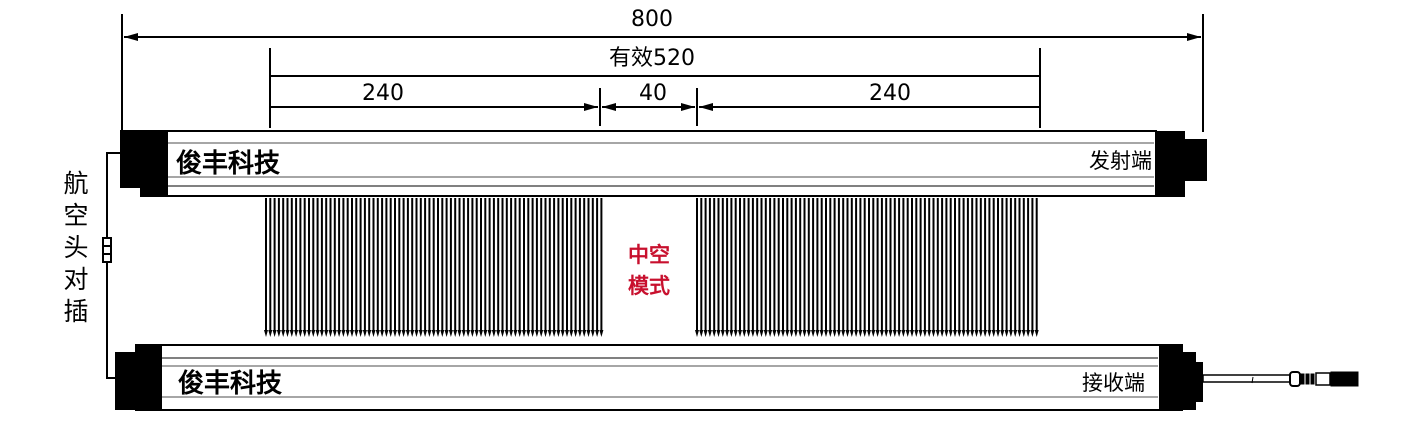 The width and height of the screenshot is (1407, 433). Describe the element at coordinates (230, 383) in the screenshot. I see `receiver-brand: 俊丰科技` at that location.